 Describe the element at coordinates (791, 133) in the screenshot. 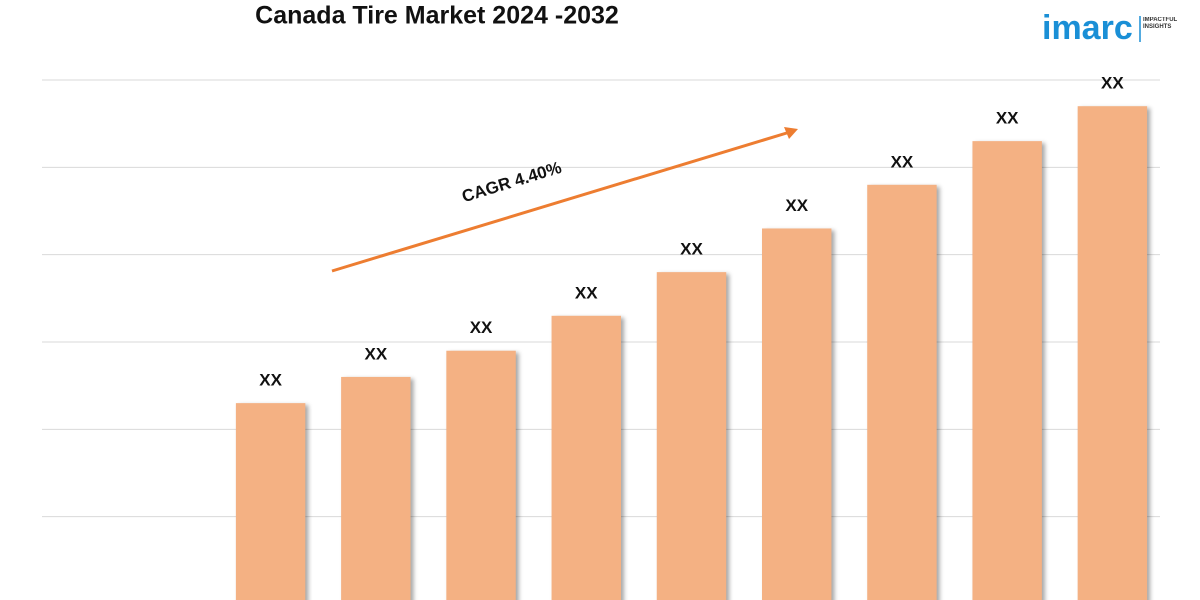

I see `cagr-arrowhead` at that location.